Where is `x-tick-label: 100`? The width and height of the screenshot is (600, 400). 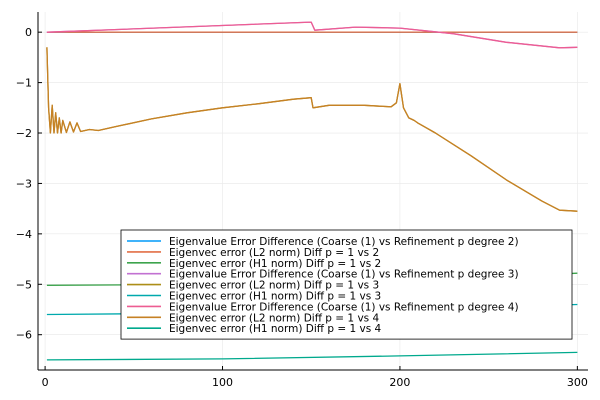 x-tick-label: 100 is located at coordinates (222, 382).